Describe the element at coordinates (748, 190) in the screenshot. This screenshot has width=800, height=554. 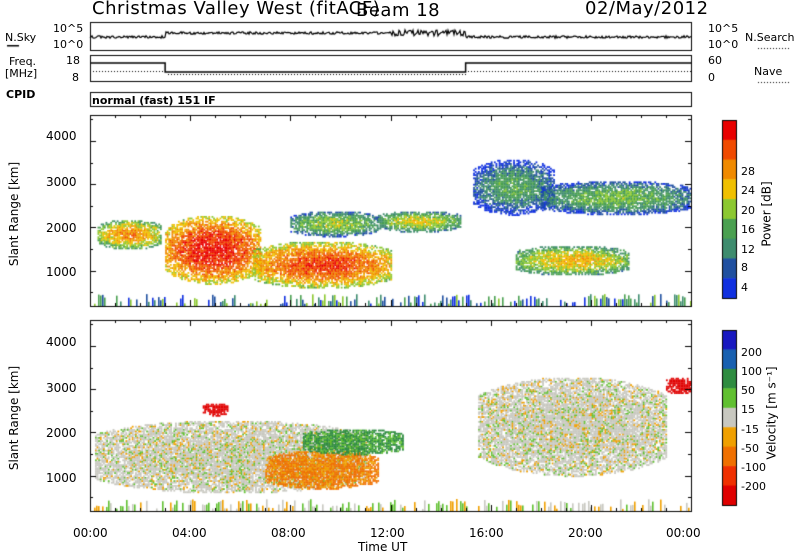
I see `power-cbar-tick-24: 24` at that location.